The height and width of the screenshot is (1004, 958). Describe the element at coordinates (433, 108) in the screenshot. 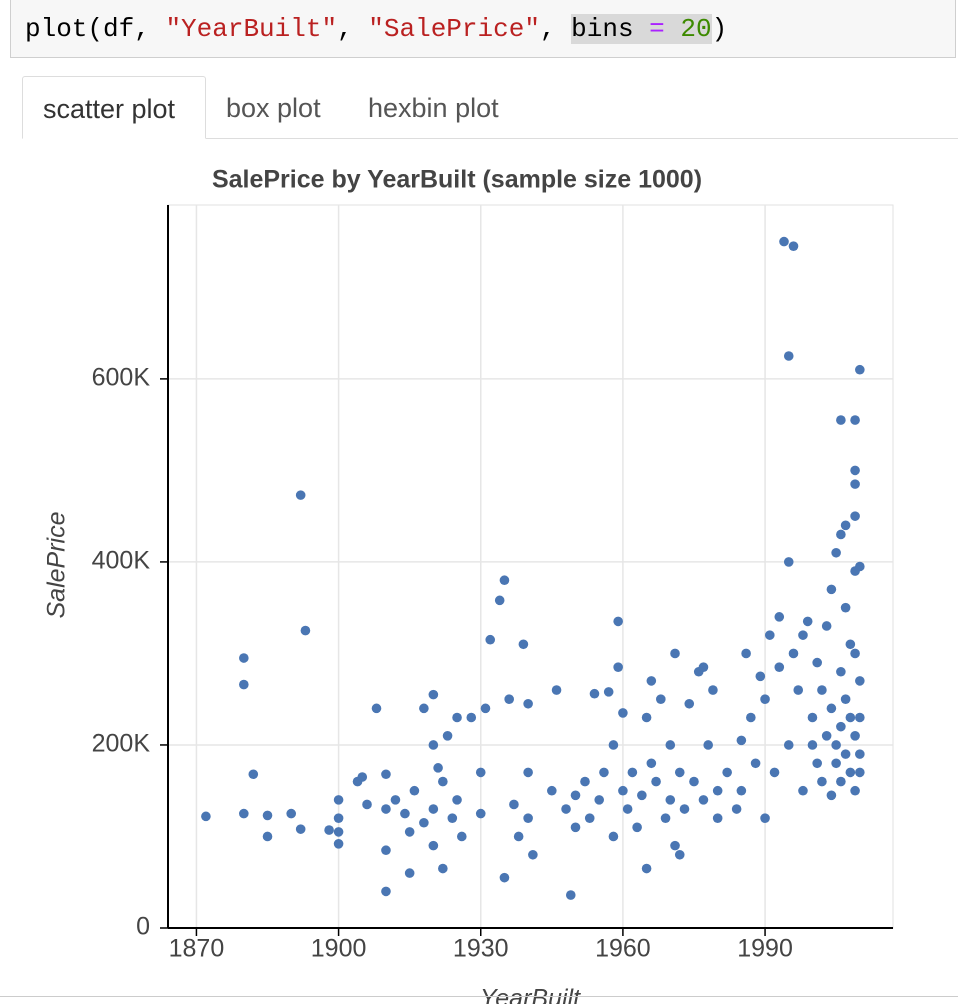

I see `tab: hexbin plot` at that location.